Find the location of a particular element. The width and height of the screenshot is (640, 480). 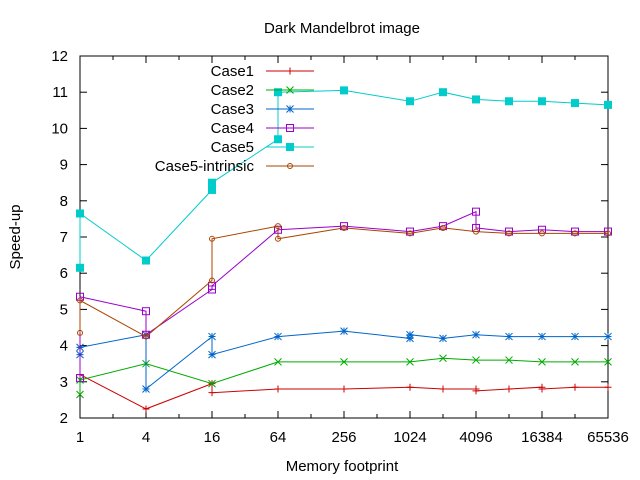

legend-entry: Case5 is located at coordinates (262, 147).